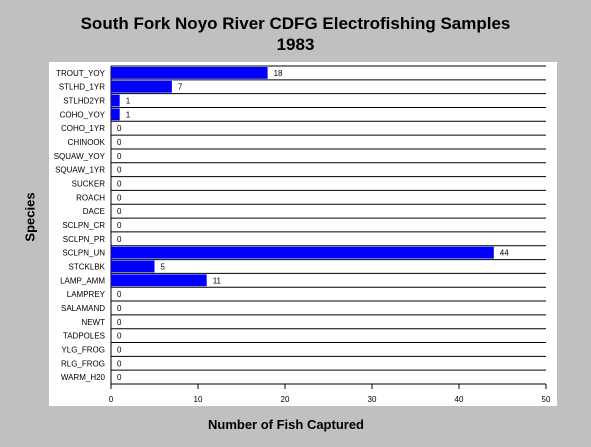 The width and height of the screenshot is (591, 447). What do you see at coordinates (90, 197) in the screenshot?
I see `category-label: ROACH` at bounding box center [90, 197].